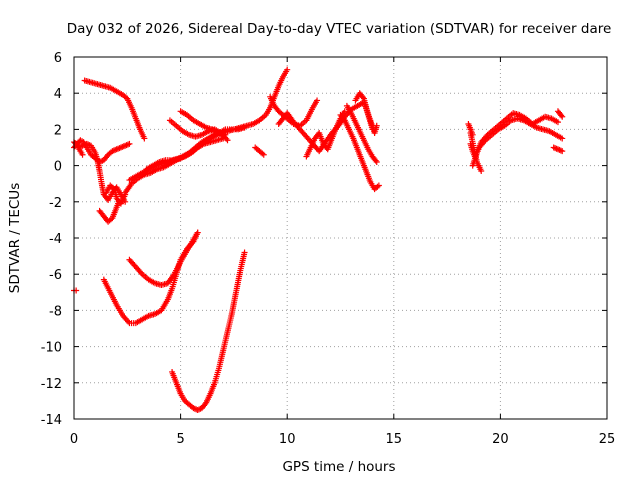 This screenshot has height=485, width=640. Describe the element at coordinates (500, 439) in the screenshot. I see `x-tick-label: 20` at that location.